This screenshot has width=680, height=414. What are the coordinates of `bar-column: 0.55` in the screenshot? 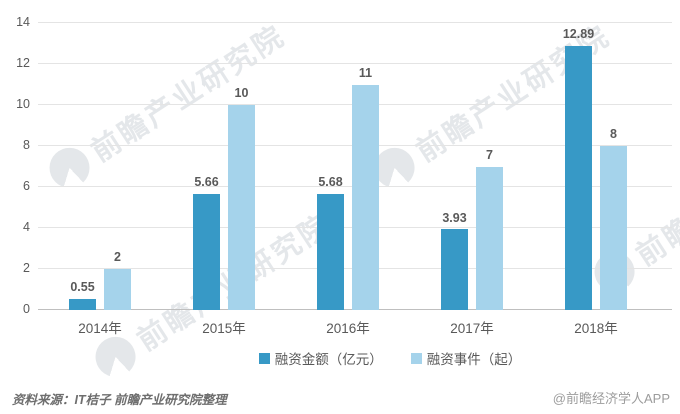 It's located at (82, 294).